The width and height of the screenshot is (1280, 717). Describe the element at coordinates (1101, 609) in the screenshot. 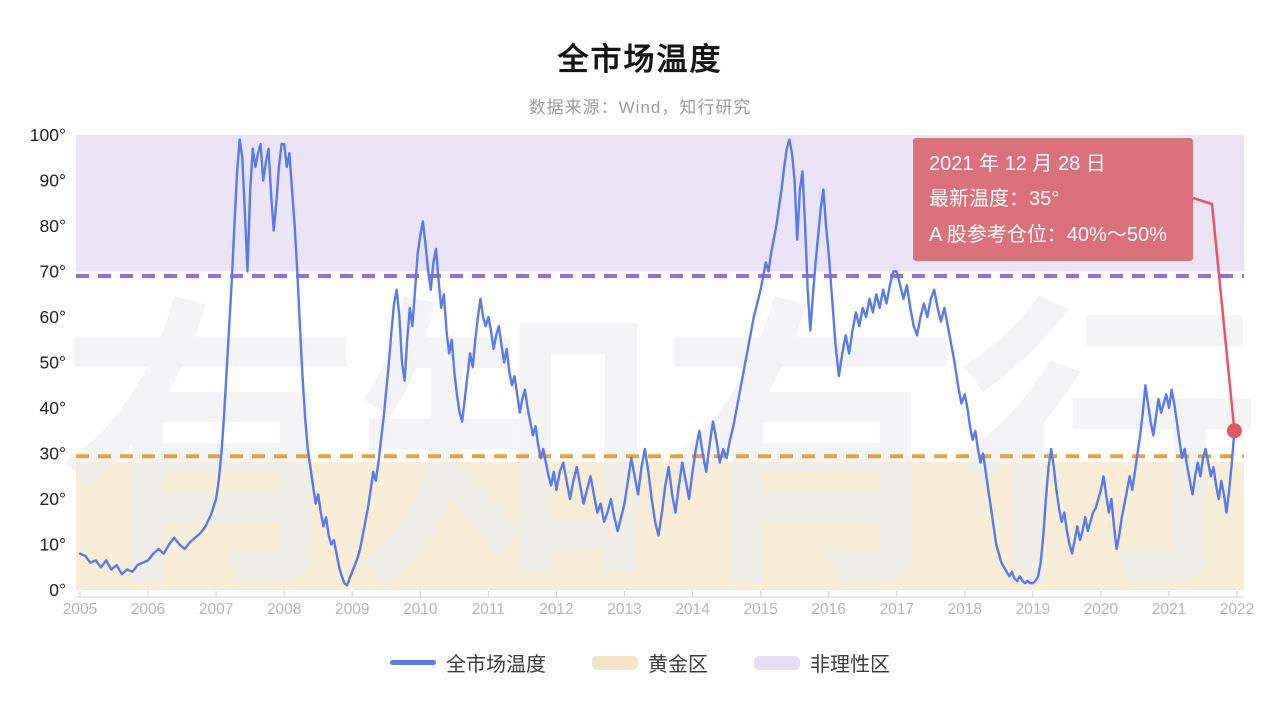

I see `x-axis-label: 2020` at that location.